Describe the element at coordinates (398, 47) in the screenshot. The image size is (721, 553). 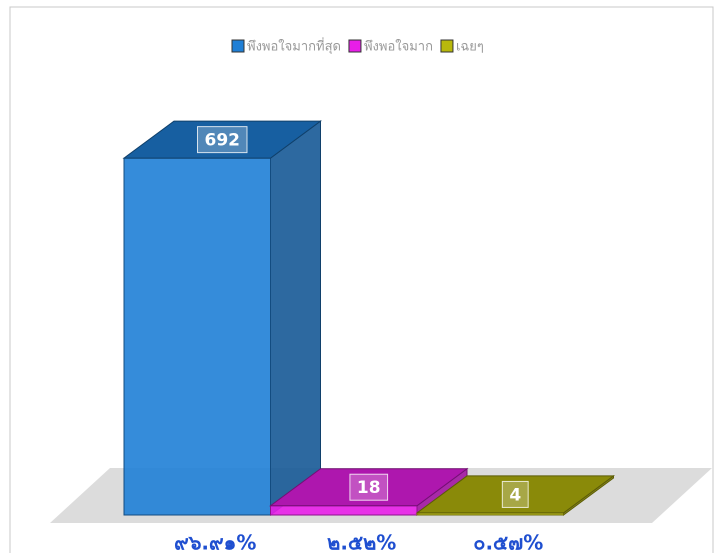
I see `legend-label: พึงพอใจมาก` at that location.